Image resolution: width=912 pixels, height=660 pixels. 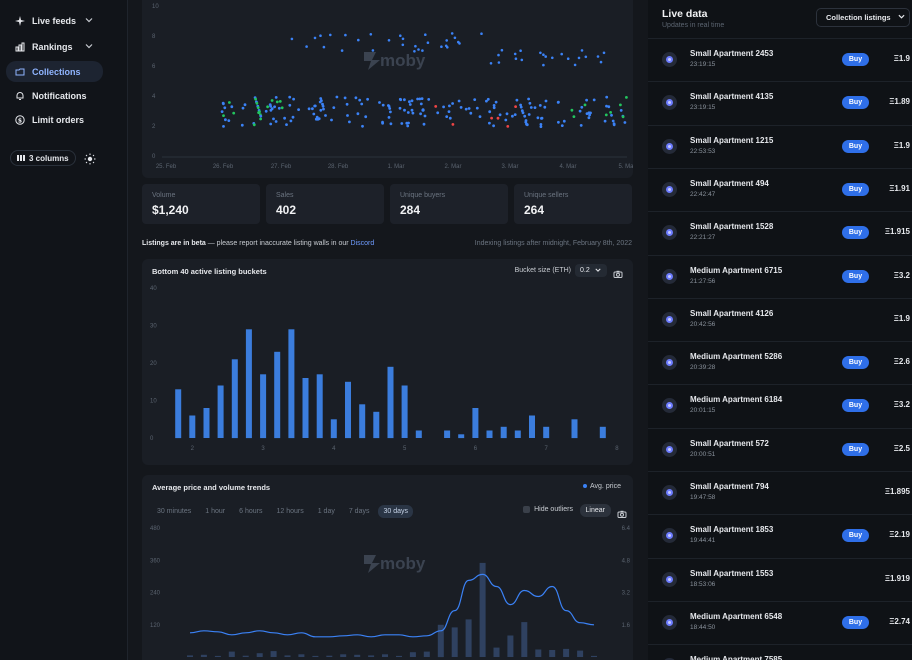 I want to click on live-listing-row: Small Apartment 1853 19:44:41 Buy Ξ2.19, so click(x=780, y=535).